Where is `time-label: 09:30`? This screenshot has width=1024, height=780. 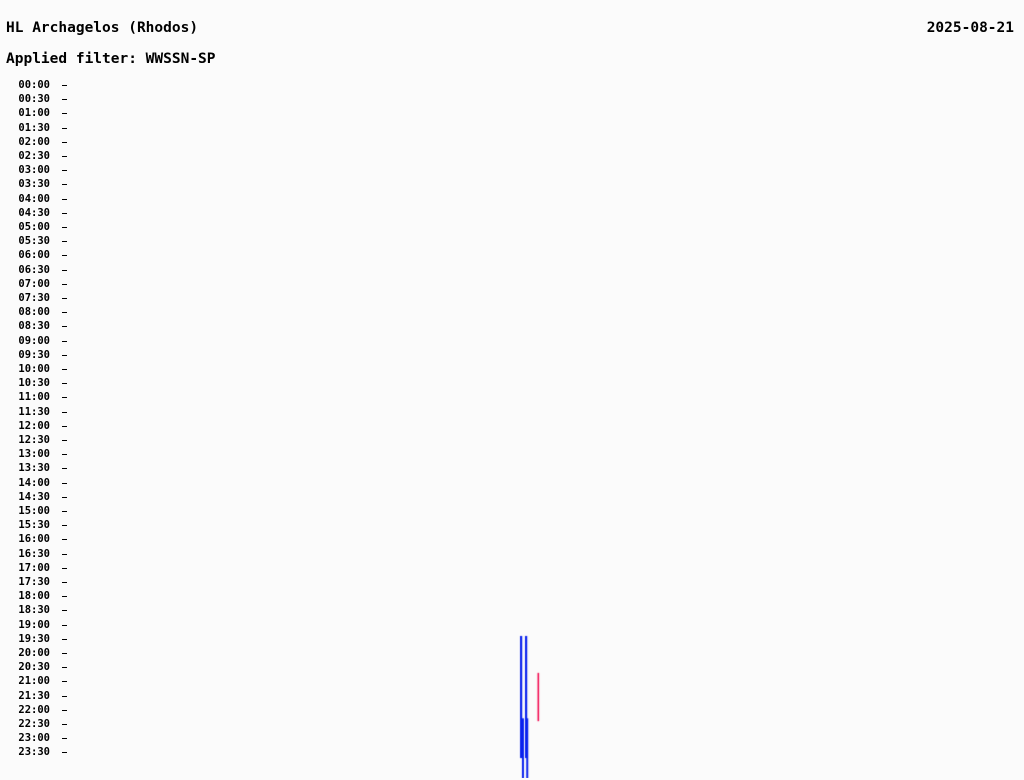 time-label: 09:30 is located at coordinates (34, 354).